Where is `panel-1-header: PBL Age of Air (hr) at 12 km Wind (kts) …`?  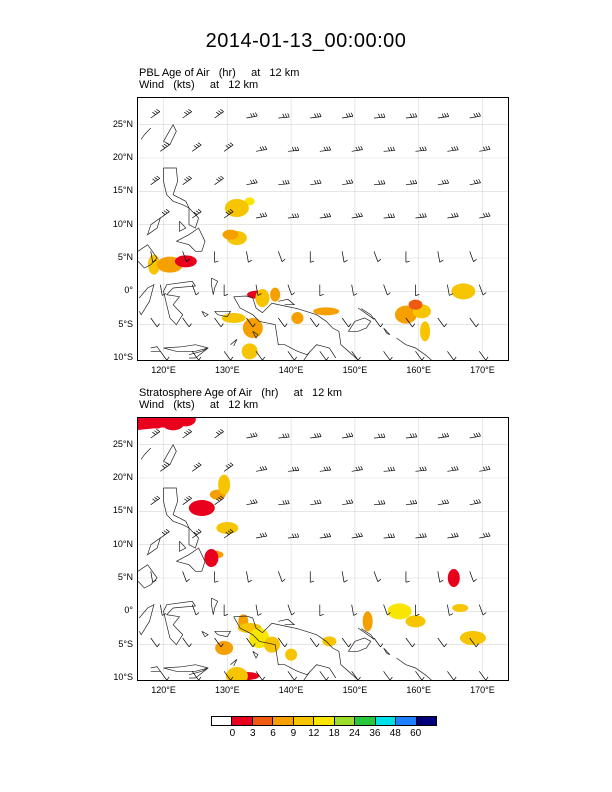 panel-1-header: PBL Age of Air (hr) at 12 km Wind (kts) … is located at coordinates (219, 79).